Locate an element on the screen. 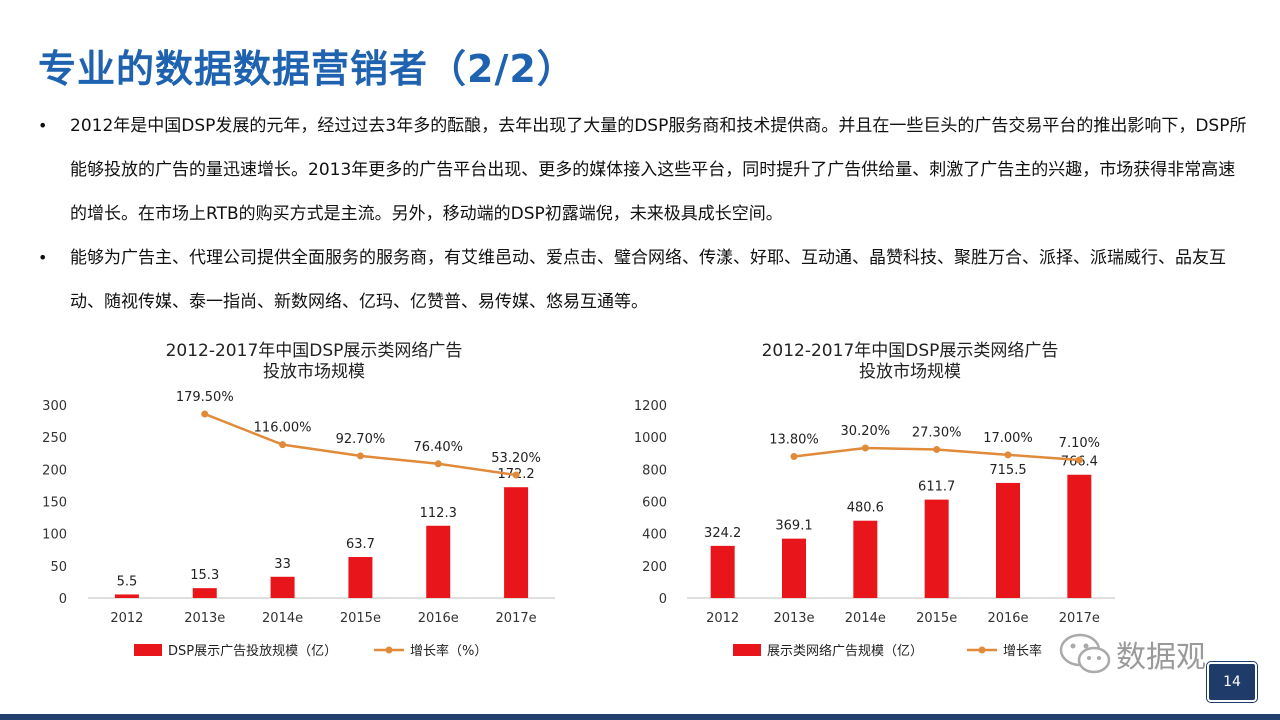  bar-data-label: 480.6 is located at coordinates (865, 508).